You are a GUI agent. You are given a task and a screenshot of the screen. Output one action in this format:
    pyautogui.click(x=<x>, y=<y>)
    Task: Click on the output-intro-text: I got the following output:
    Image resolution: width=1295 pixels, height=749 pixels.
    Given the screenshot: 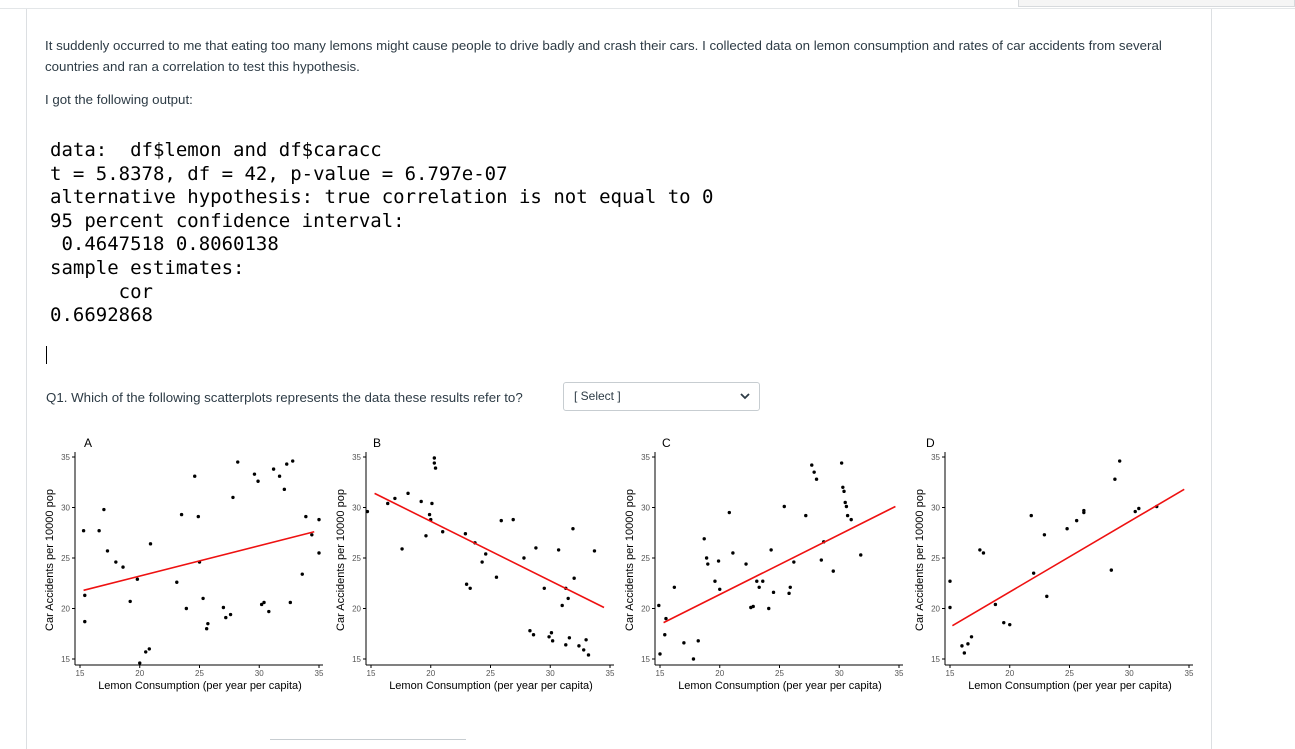 What is the action you would take?
    pyautogui.click(x=119, y=99)
    